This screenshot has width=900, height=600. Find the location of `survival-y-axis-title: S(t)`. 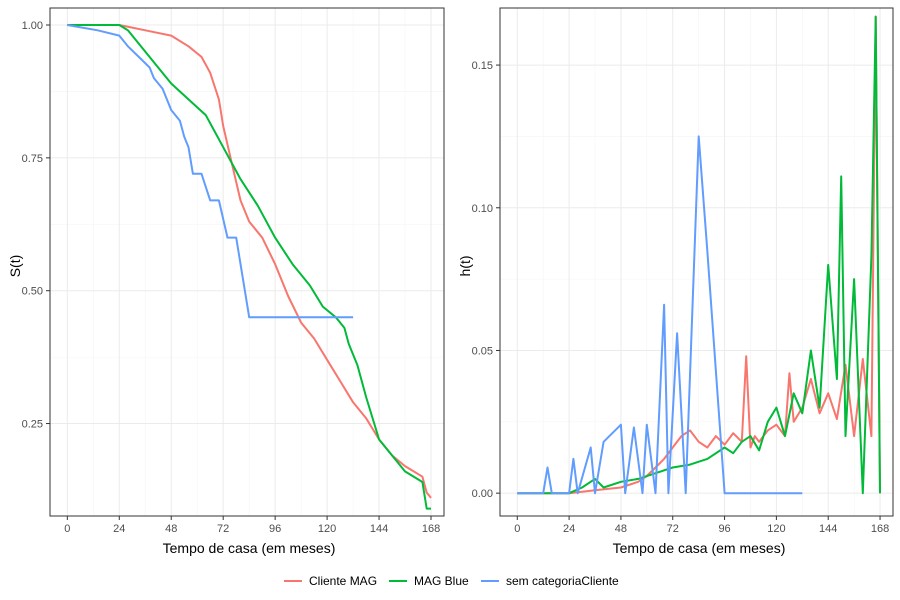

survival-y-axis-title: S(t) is located at coordinates (15, 266).